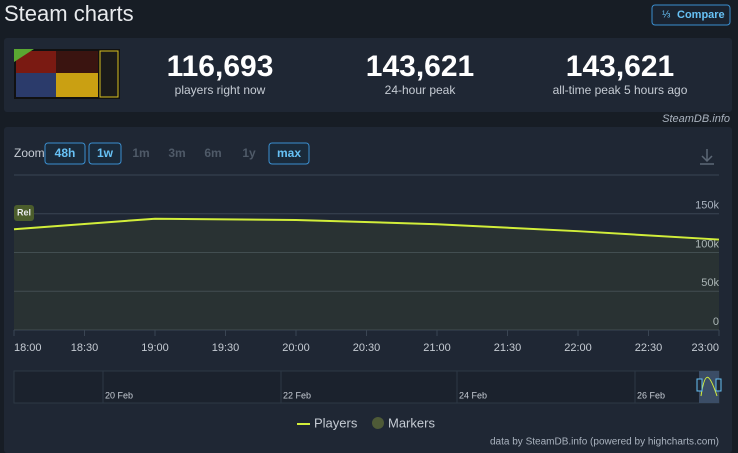 Image resolution: width=738 pixels, height=453 pixels. What do you see at coordinates (710, 283) in the screenshot?
I see `y-tick-label: 50k` at bounding box center [710, 283].